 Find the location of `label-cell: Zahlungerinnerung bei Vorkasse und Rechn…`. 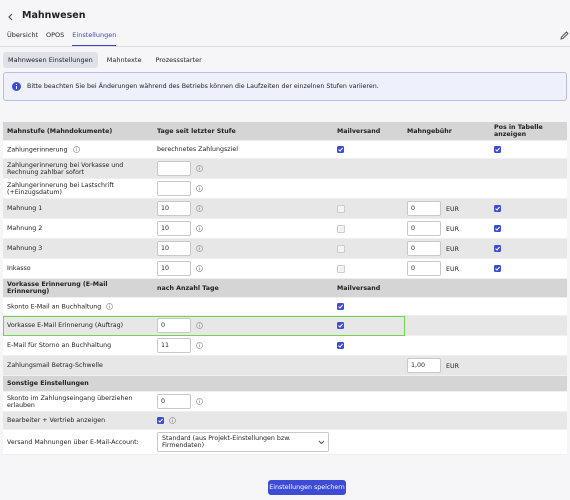

label-cell: Zahlungerinnerung bei Vorkasse und Rechn… is located at coordinates (78, 168).